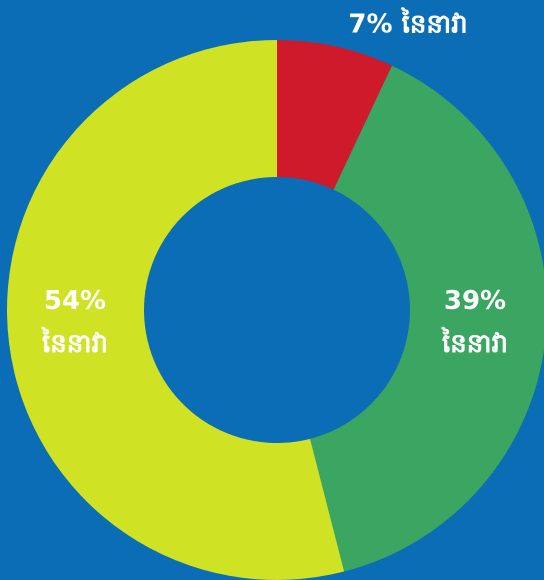  Describe the element at coordinates (75, 301) in the screenshot. I see `slice-label-line: 54%` at that location.